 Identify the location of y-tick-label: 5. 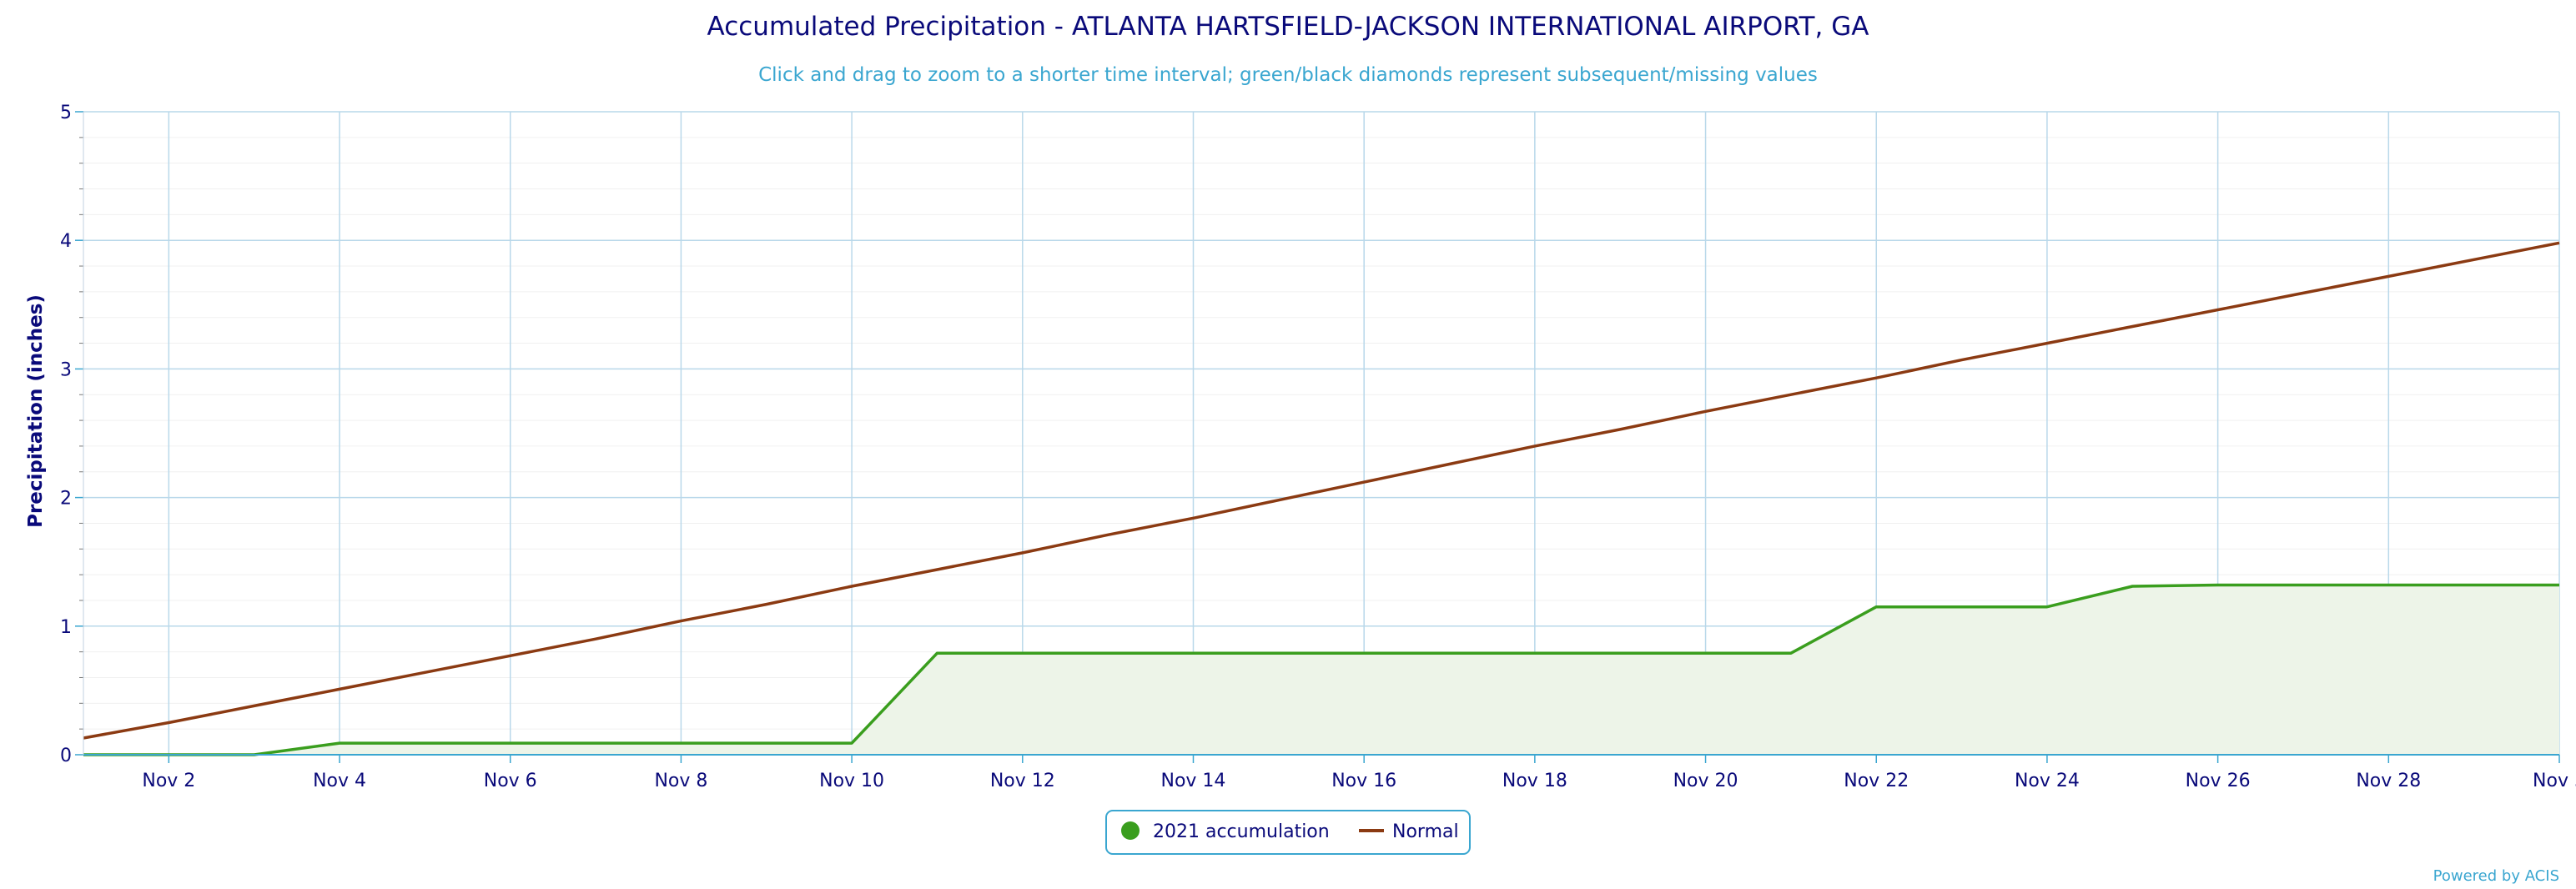
(66, 113).